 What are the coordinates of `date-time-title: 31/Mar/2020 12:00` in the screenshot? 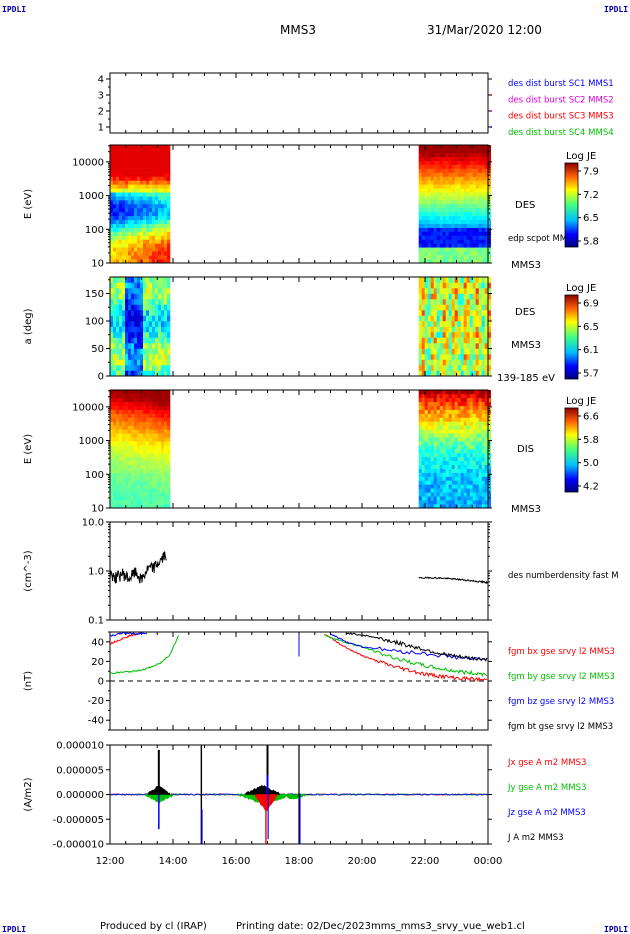 It's located at (484, 30).